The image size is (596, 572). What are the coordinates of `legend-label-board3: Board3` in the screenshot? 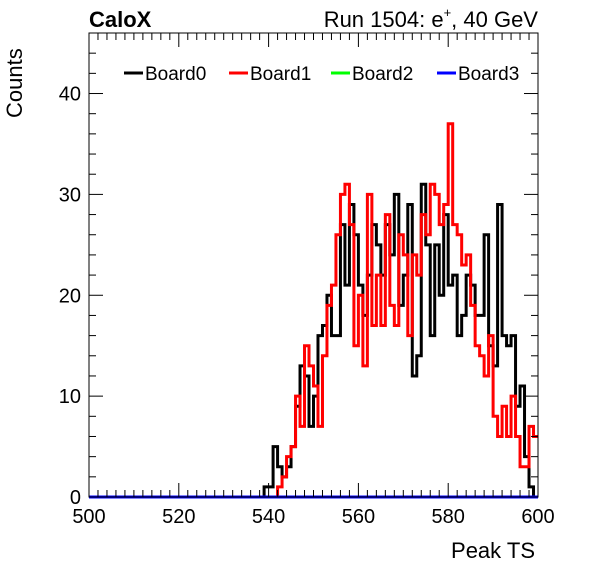 It's located at (488, 74).